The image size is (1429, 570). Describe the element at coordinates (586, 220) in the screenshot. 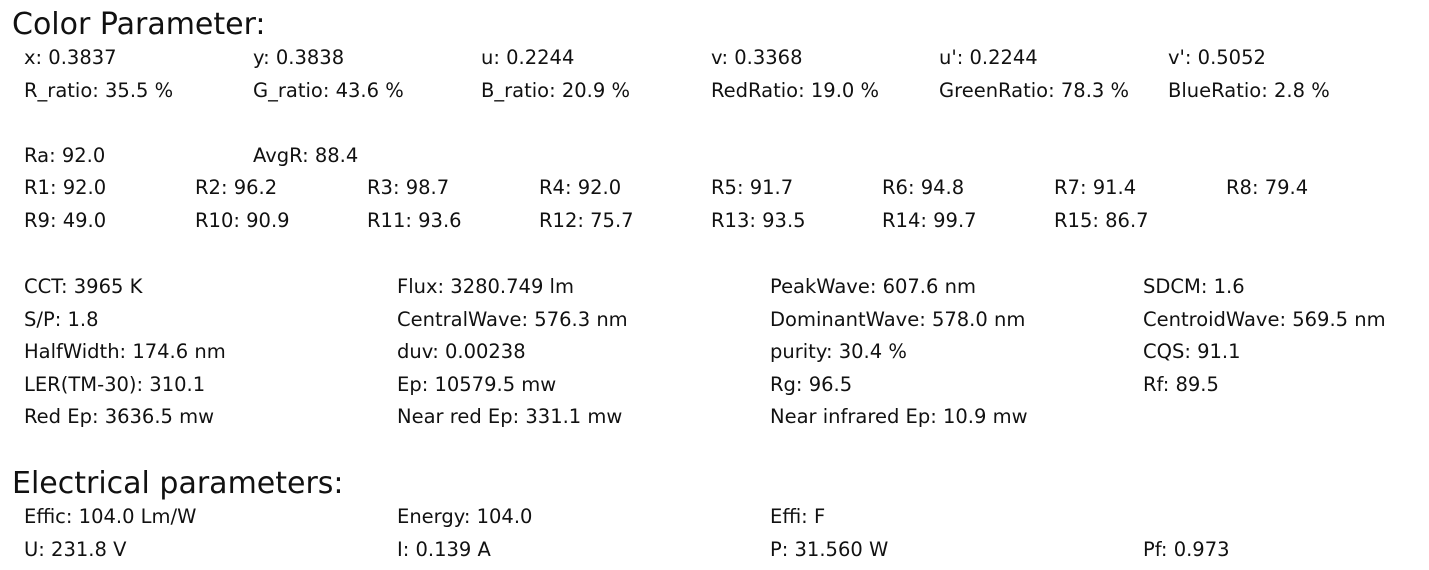

I see `parameter: R12: 75.7` at that location.